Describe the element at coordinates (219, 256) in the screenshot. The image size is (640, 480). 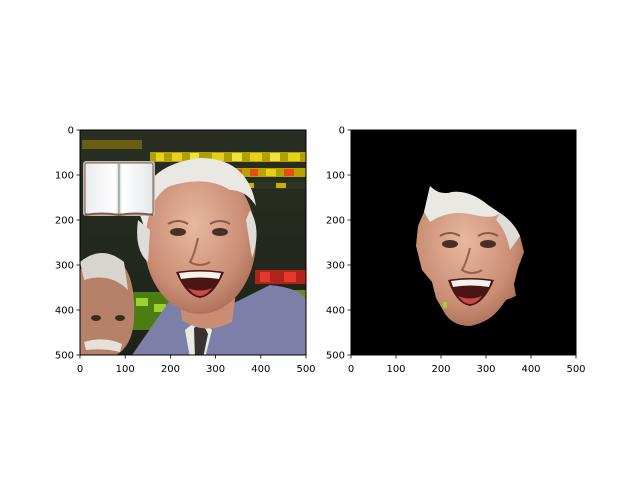
I see `main-person` at that location.